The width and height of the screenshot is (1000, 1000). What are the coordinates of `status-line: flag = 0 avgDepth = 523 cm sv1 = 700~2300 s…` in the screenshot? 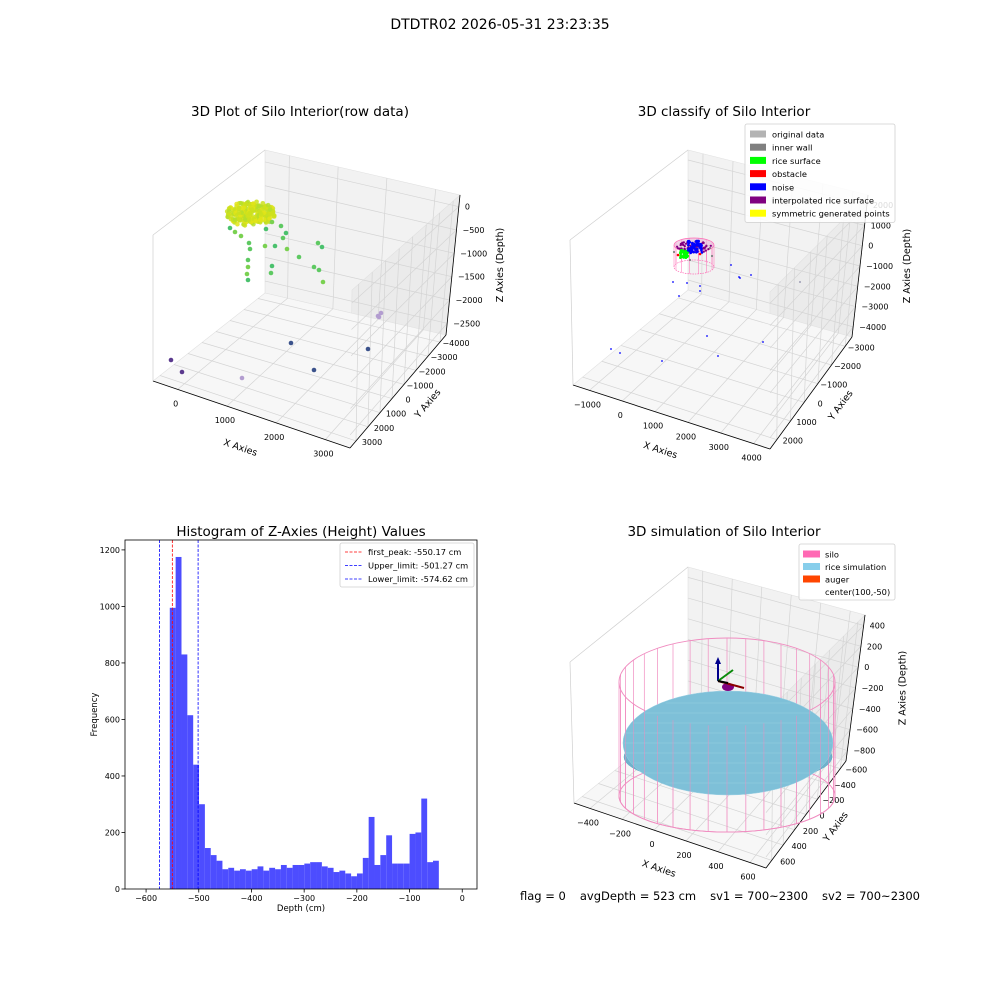 It's located at (727, 896).